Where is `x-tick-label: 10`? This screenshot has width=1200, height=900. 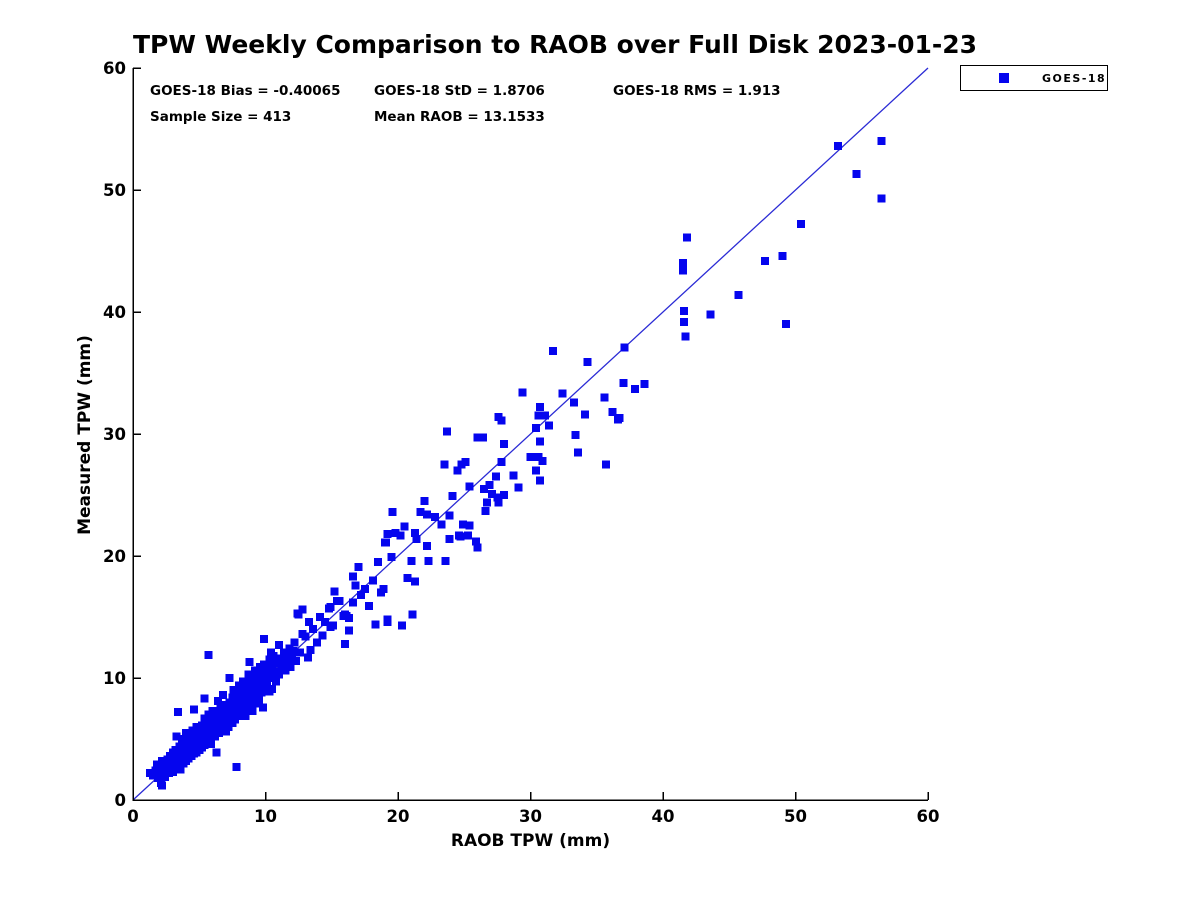 x-tick-label: 10 is located at coordinates (265, 816).